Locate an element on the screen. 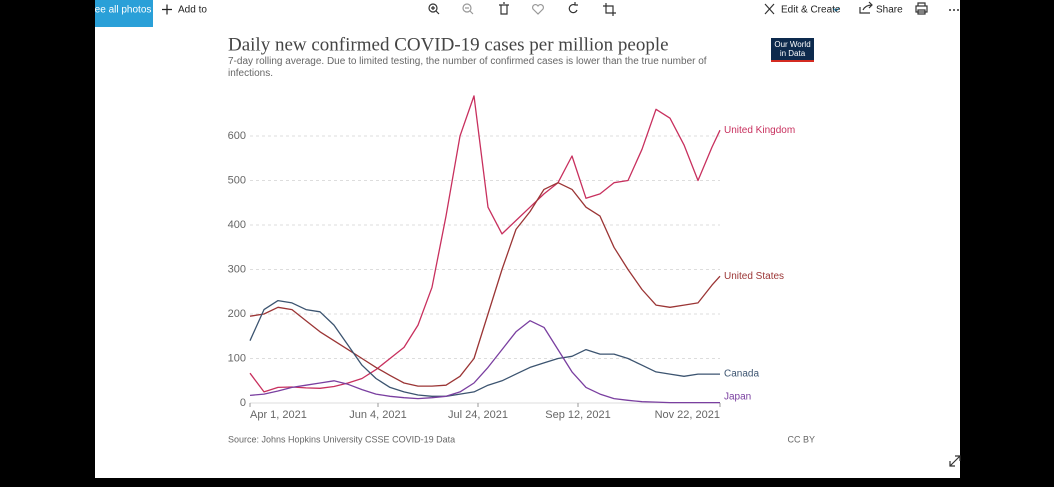 The image size is (1054, 487). legend-label: United Kingdom is located at coordinates (759, 130).